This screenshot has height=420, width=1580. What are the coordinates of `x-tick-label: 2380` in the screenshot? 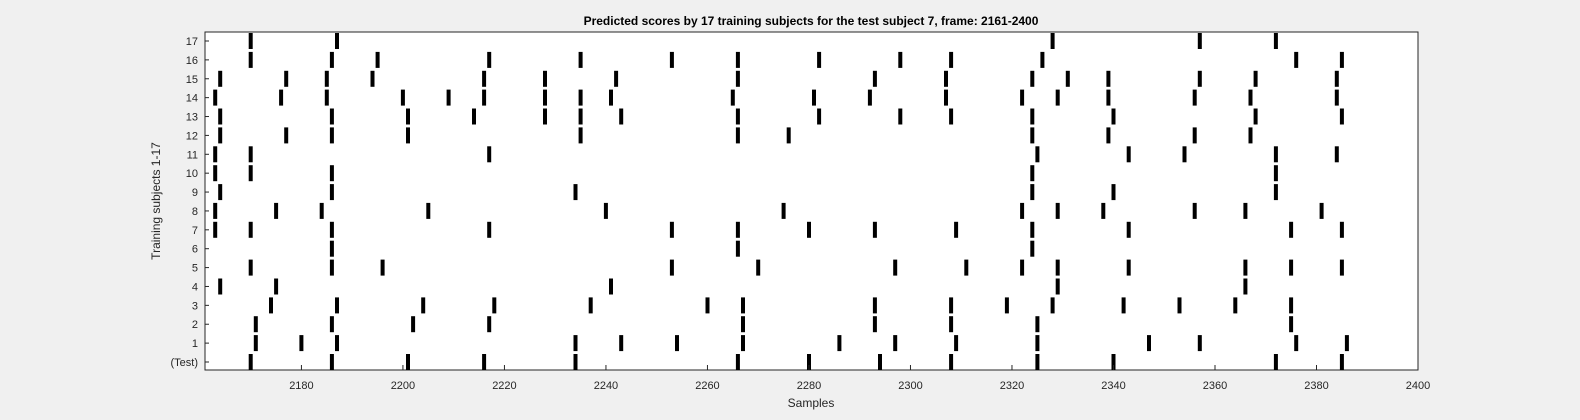 It's located at (1316, 386).